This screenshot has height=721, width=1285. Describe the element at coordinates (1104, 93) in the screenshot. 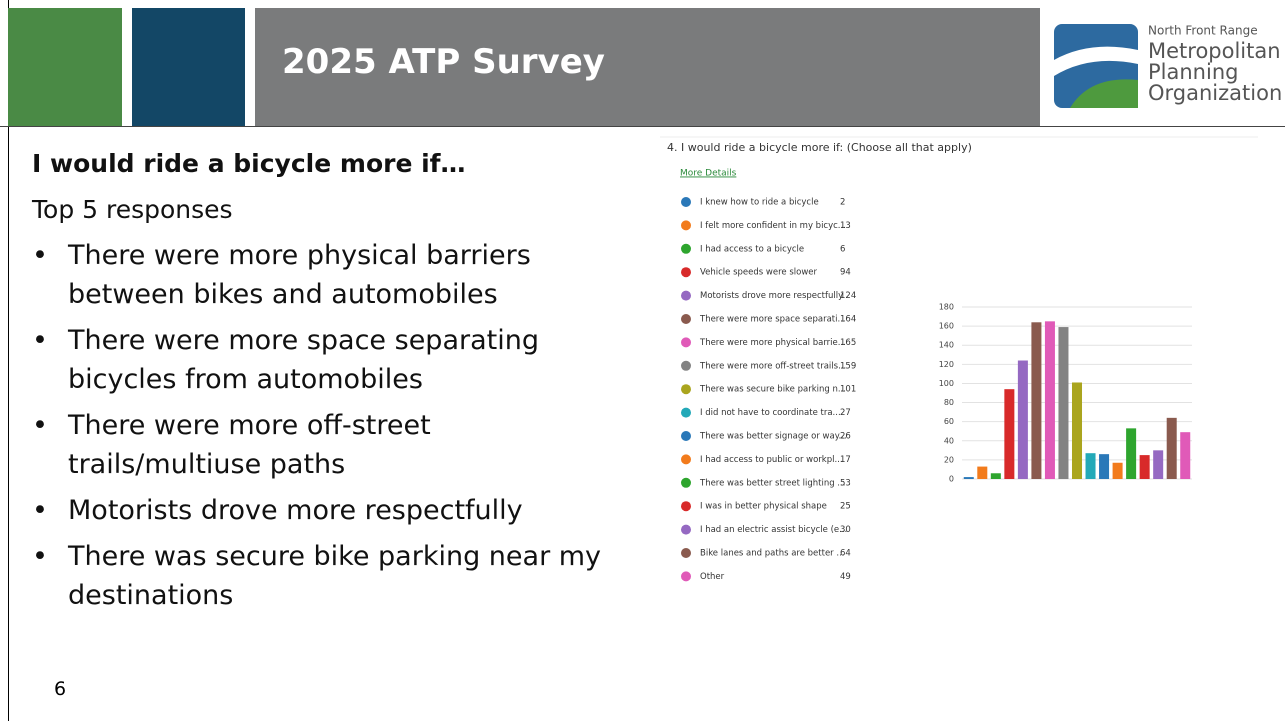

I see `logo-field` at that location.